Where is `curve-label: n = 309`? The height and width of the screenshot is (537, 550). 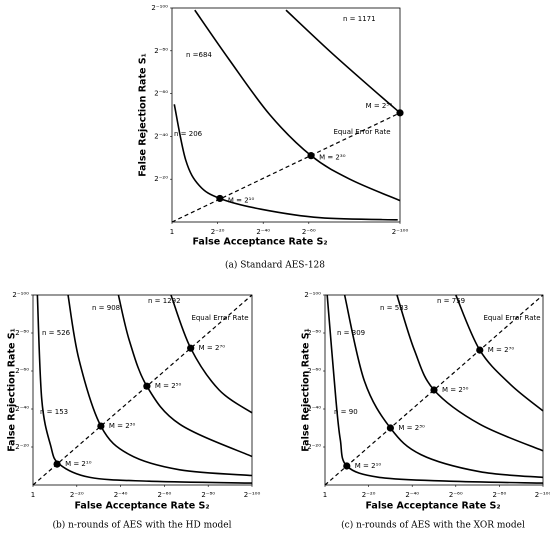 curve-label: n = 309 is located at coordinates (351, 333).